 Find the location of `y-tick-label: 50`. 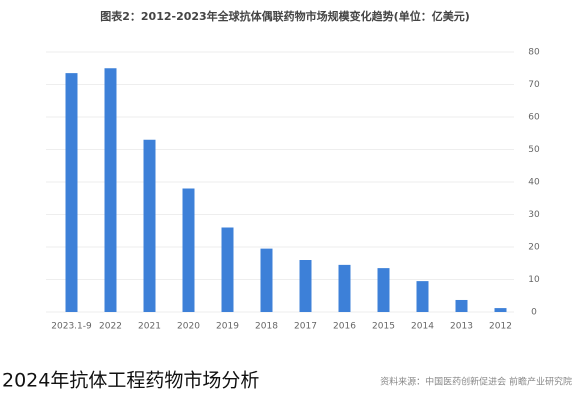

y-tick-label: 50 is located at coordinates (534, 150).